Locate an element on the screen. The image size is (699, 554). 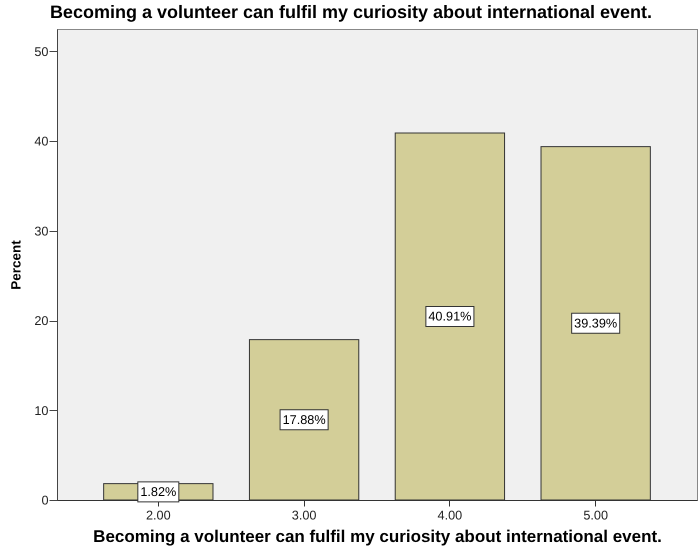
x-axis-title: Becoming a volunteer can fulfil my curiosity about international event. is located at coordinates (377, 536).